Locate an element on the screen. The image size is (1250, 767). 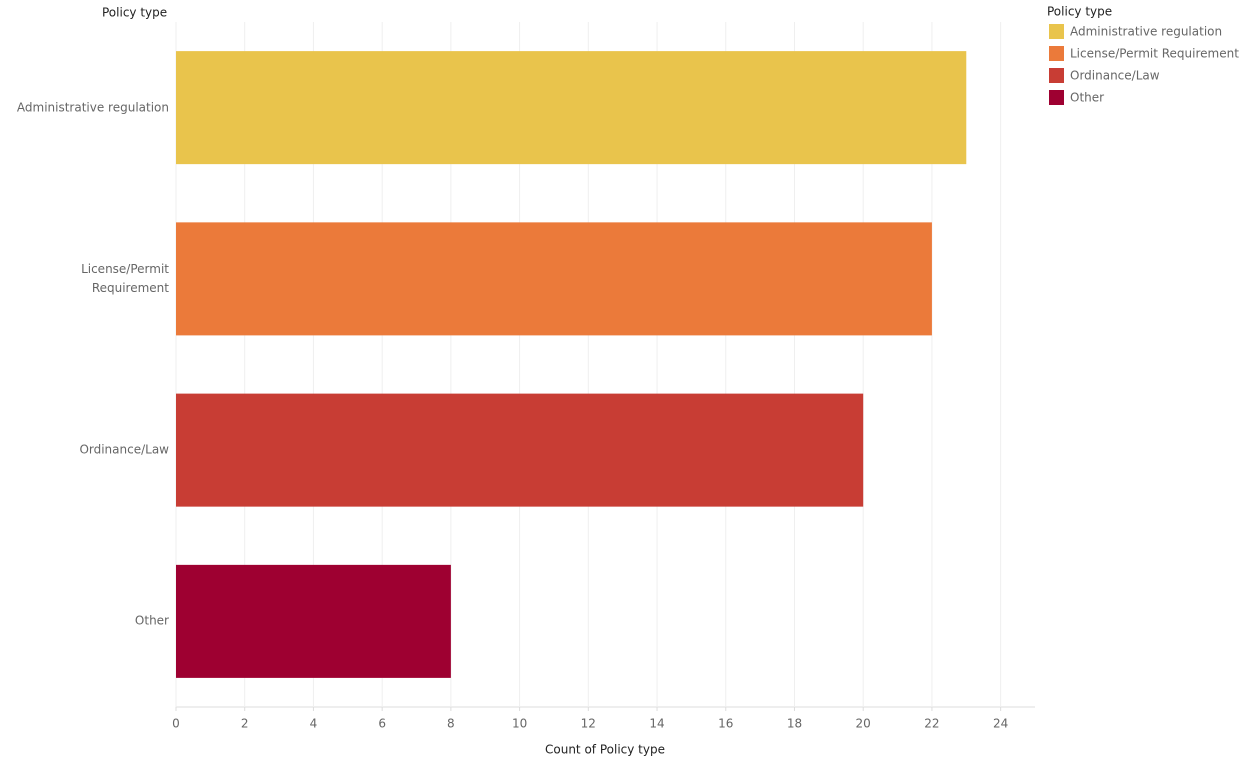
x-tick-label: 14 is located at coordinates (656, 724).